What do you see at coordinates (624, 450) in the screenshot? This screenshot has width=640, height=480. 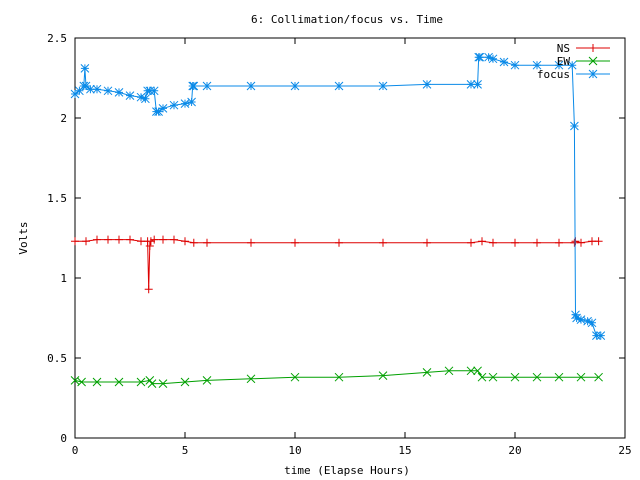 I see `x-tick-label: 25` at bounding box center [624, 450].